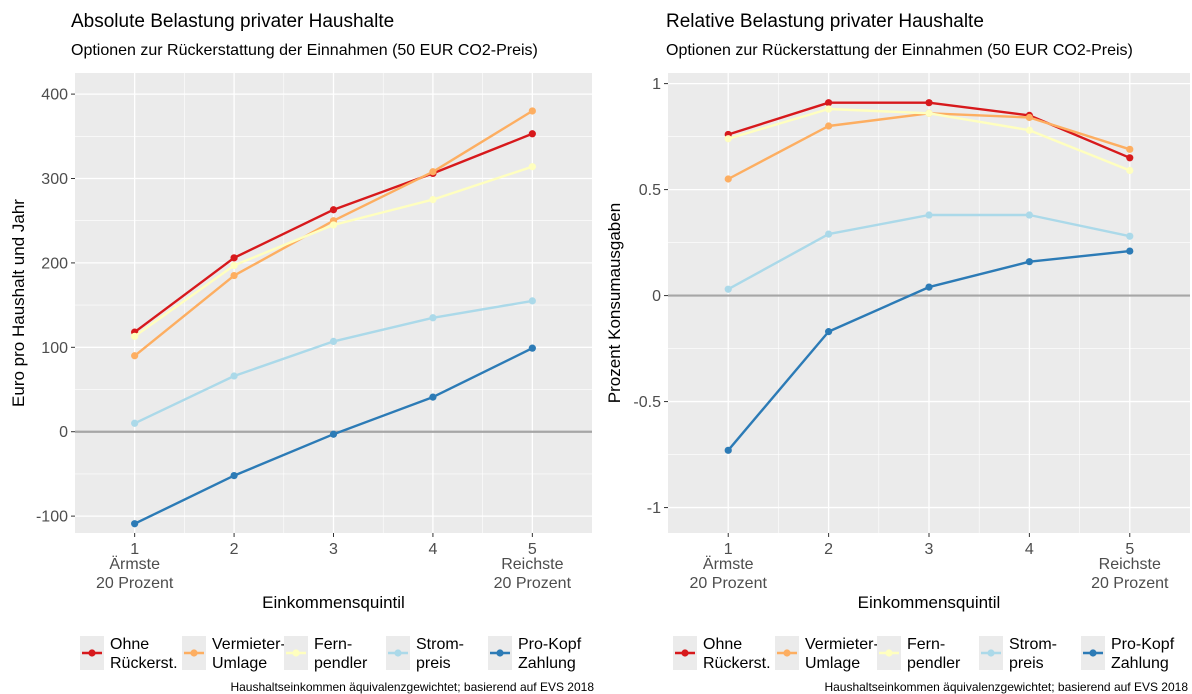 Image resolution: width=1192 pixels, height=694 pixels. I want to click on y-tick-label: 0.5, so click(650, 190).